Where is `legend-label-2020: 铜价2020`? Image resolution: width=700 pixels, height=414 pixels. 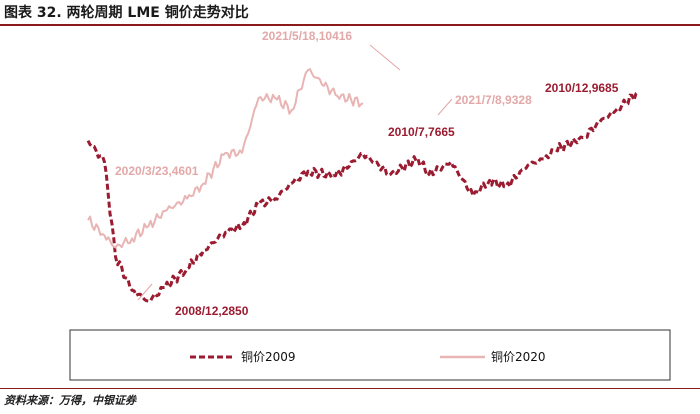
legend-label-2020: 铜价2020 is located at coordinates (518, 356).